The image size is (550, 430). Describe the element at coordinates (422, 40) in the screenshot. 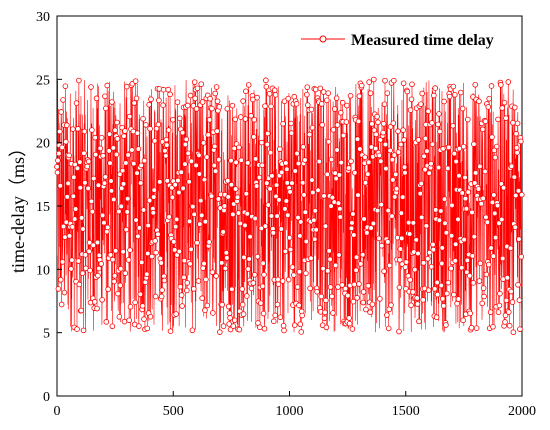

I see `legend-entry-label: Measured time delay` at that location.